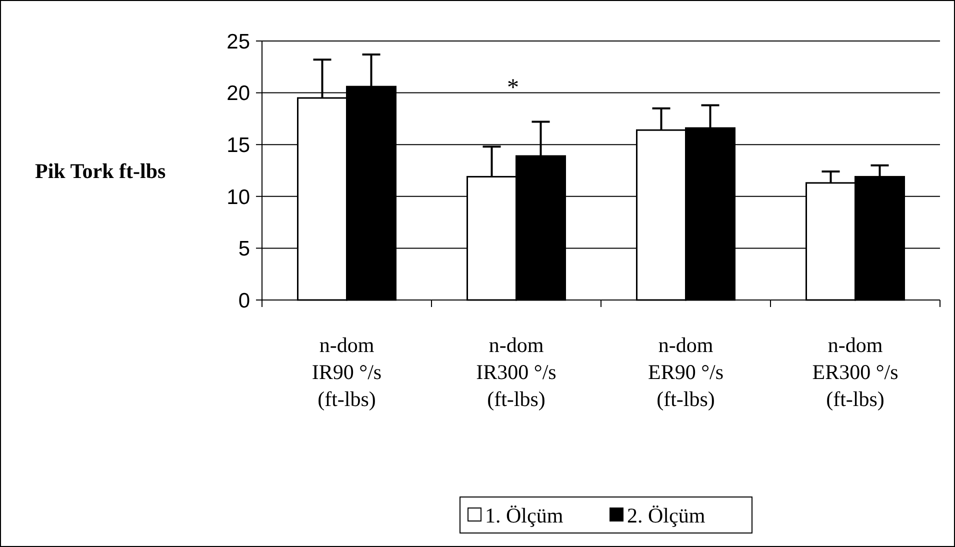 Image resolution: width=955 pixels, height=547 pixels. What do you see at coordinates (516, 372) in the screenshot?
I see `x-tick-label: n-dom IR300 °/s (ft-lbs)` at bounding box center [516, 372].